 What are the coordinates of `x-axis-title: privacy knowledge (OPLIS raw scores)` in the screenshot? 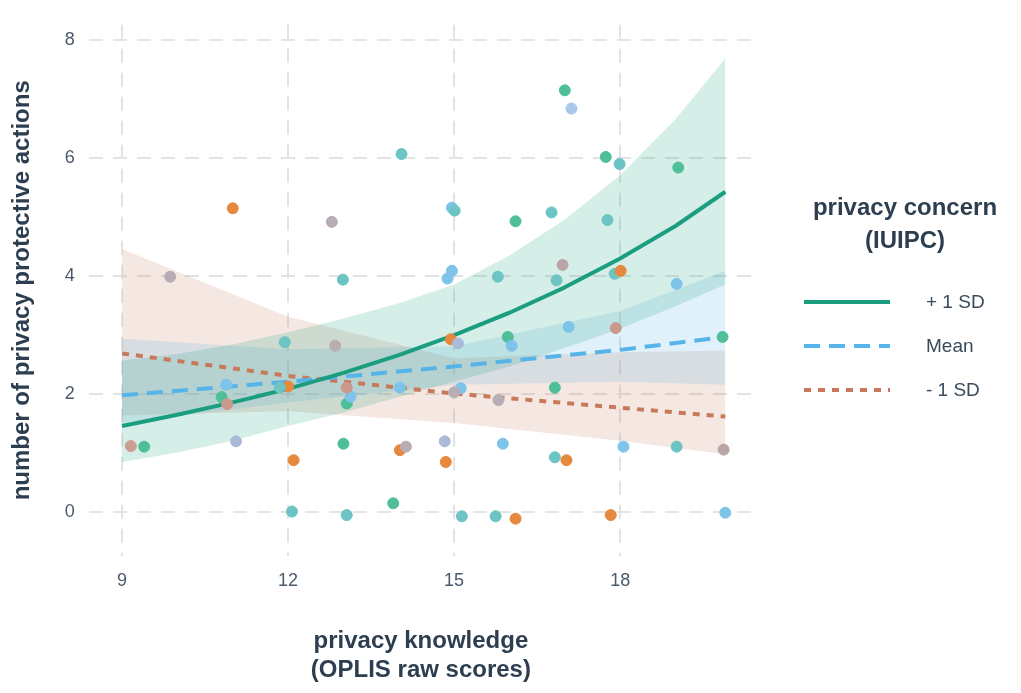 It's located at (420, 654).